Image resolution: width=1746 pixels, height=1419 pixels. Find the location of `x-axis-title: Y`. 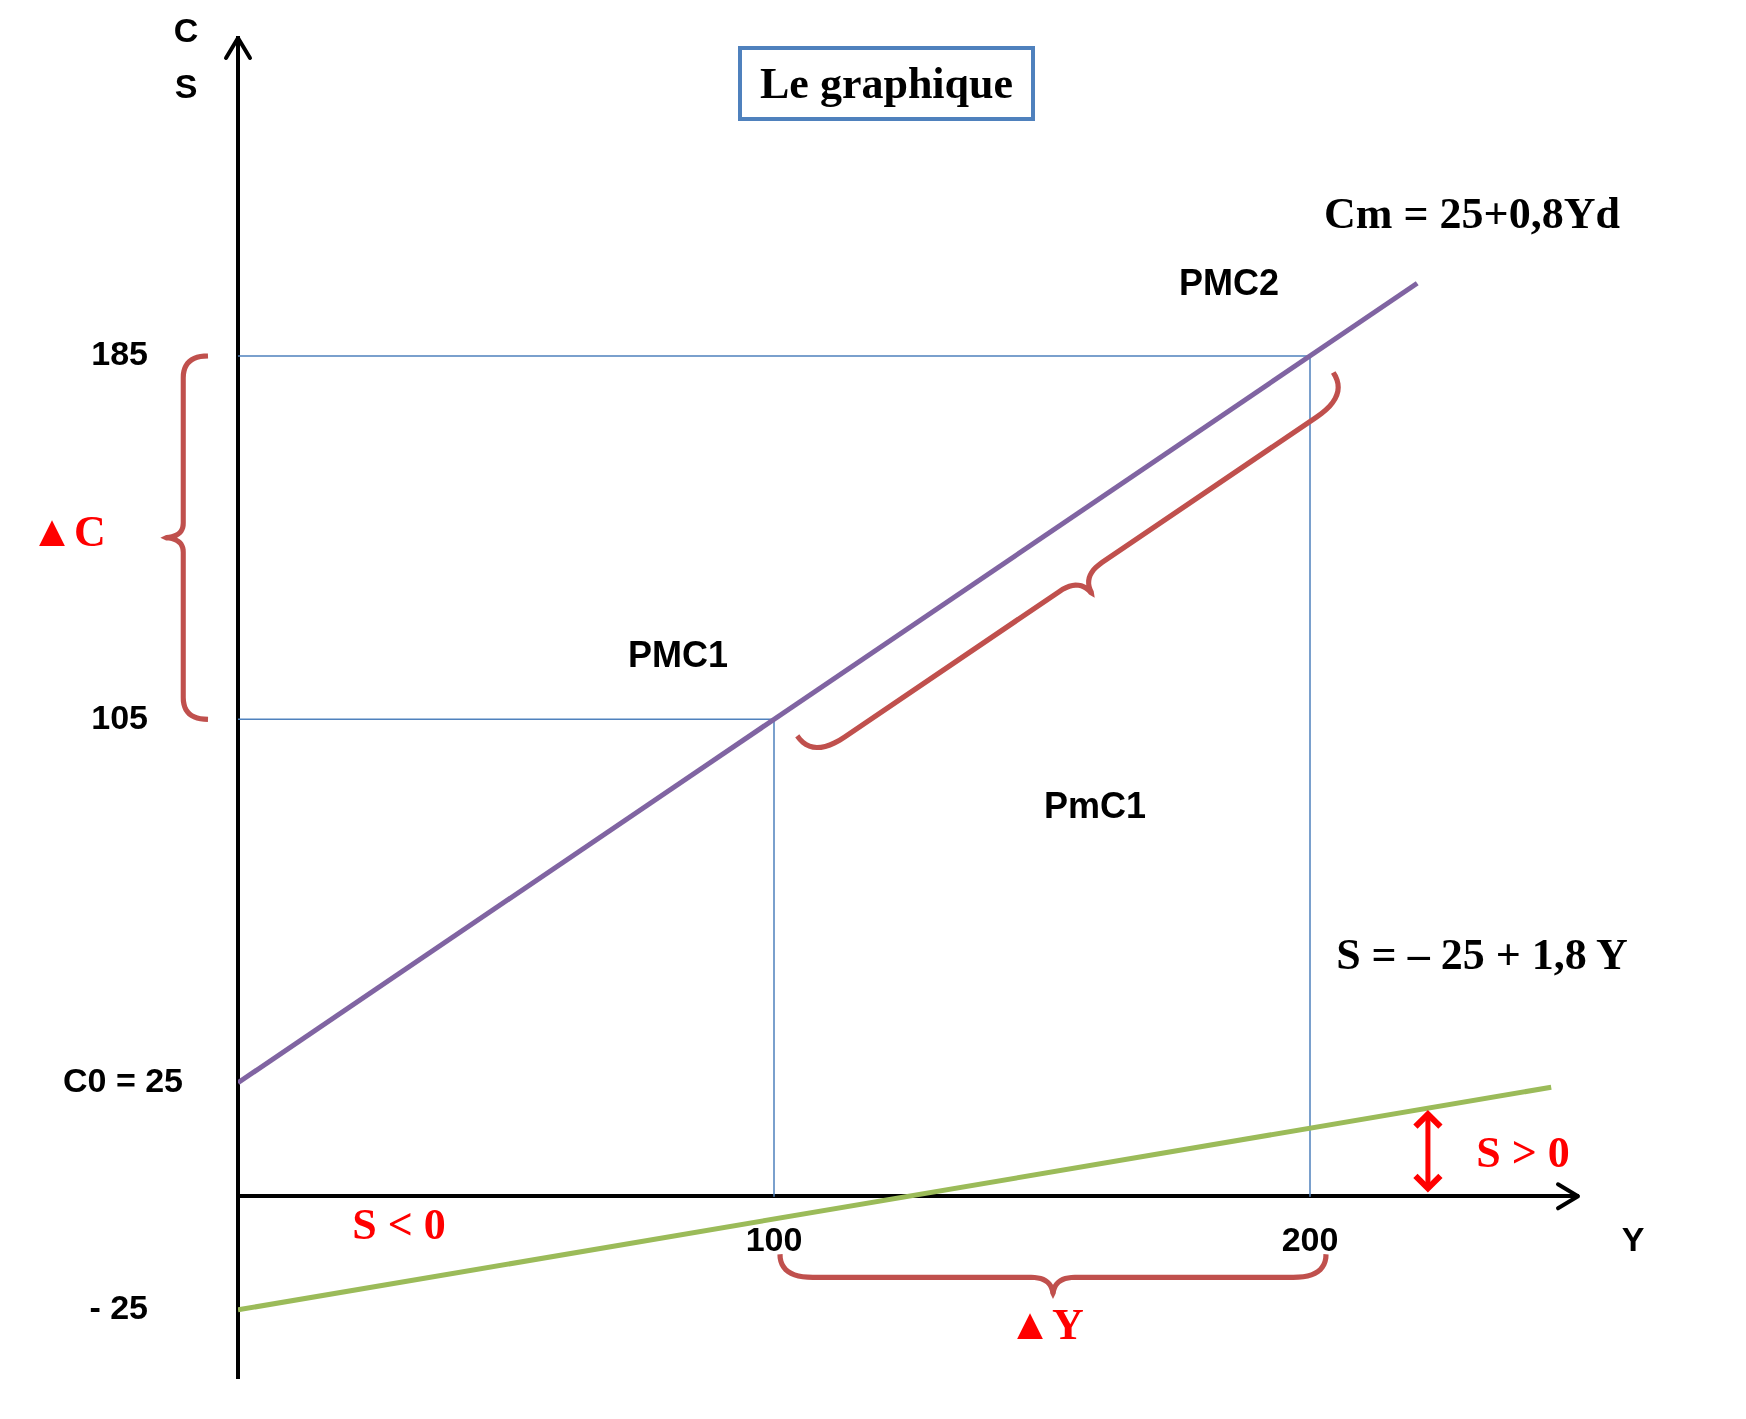

x-axis-title: Y is located at coordinates (1633, 1238).